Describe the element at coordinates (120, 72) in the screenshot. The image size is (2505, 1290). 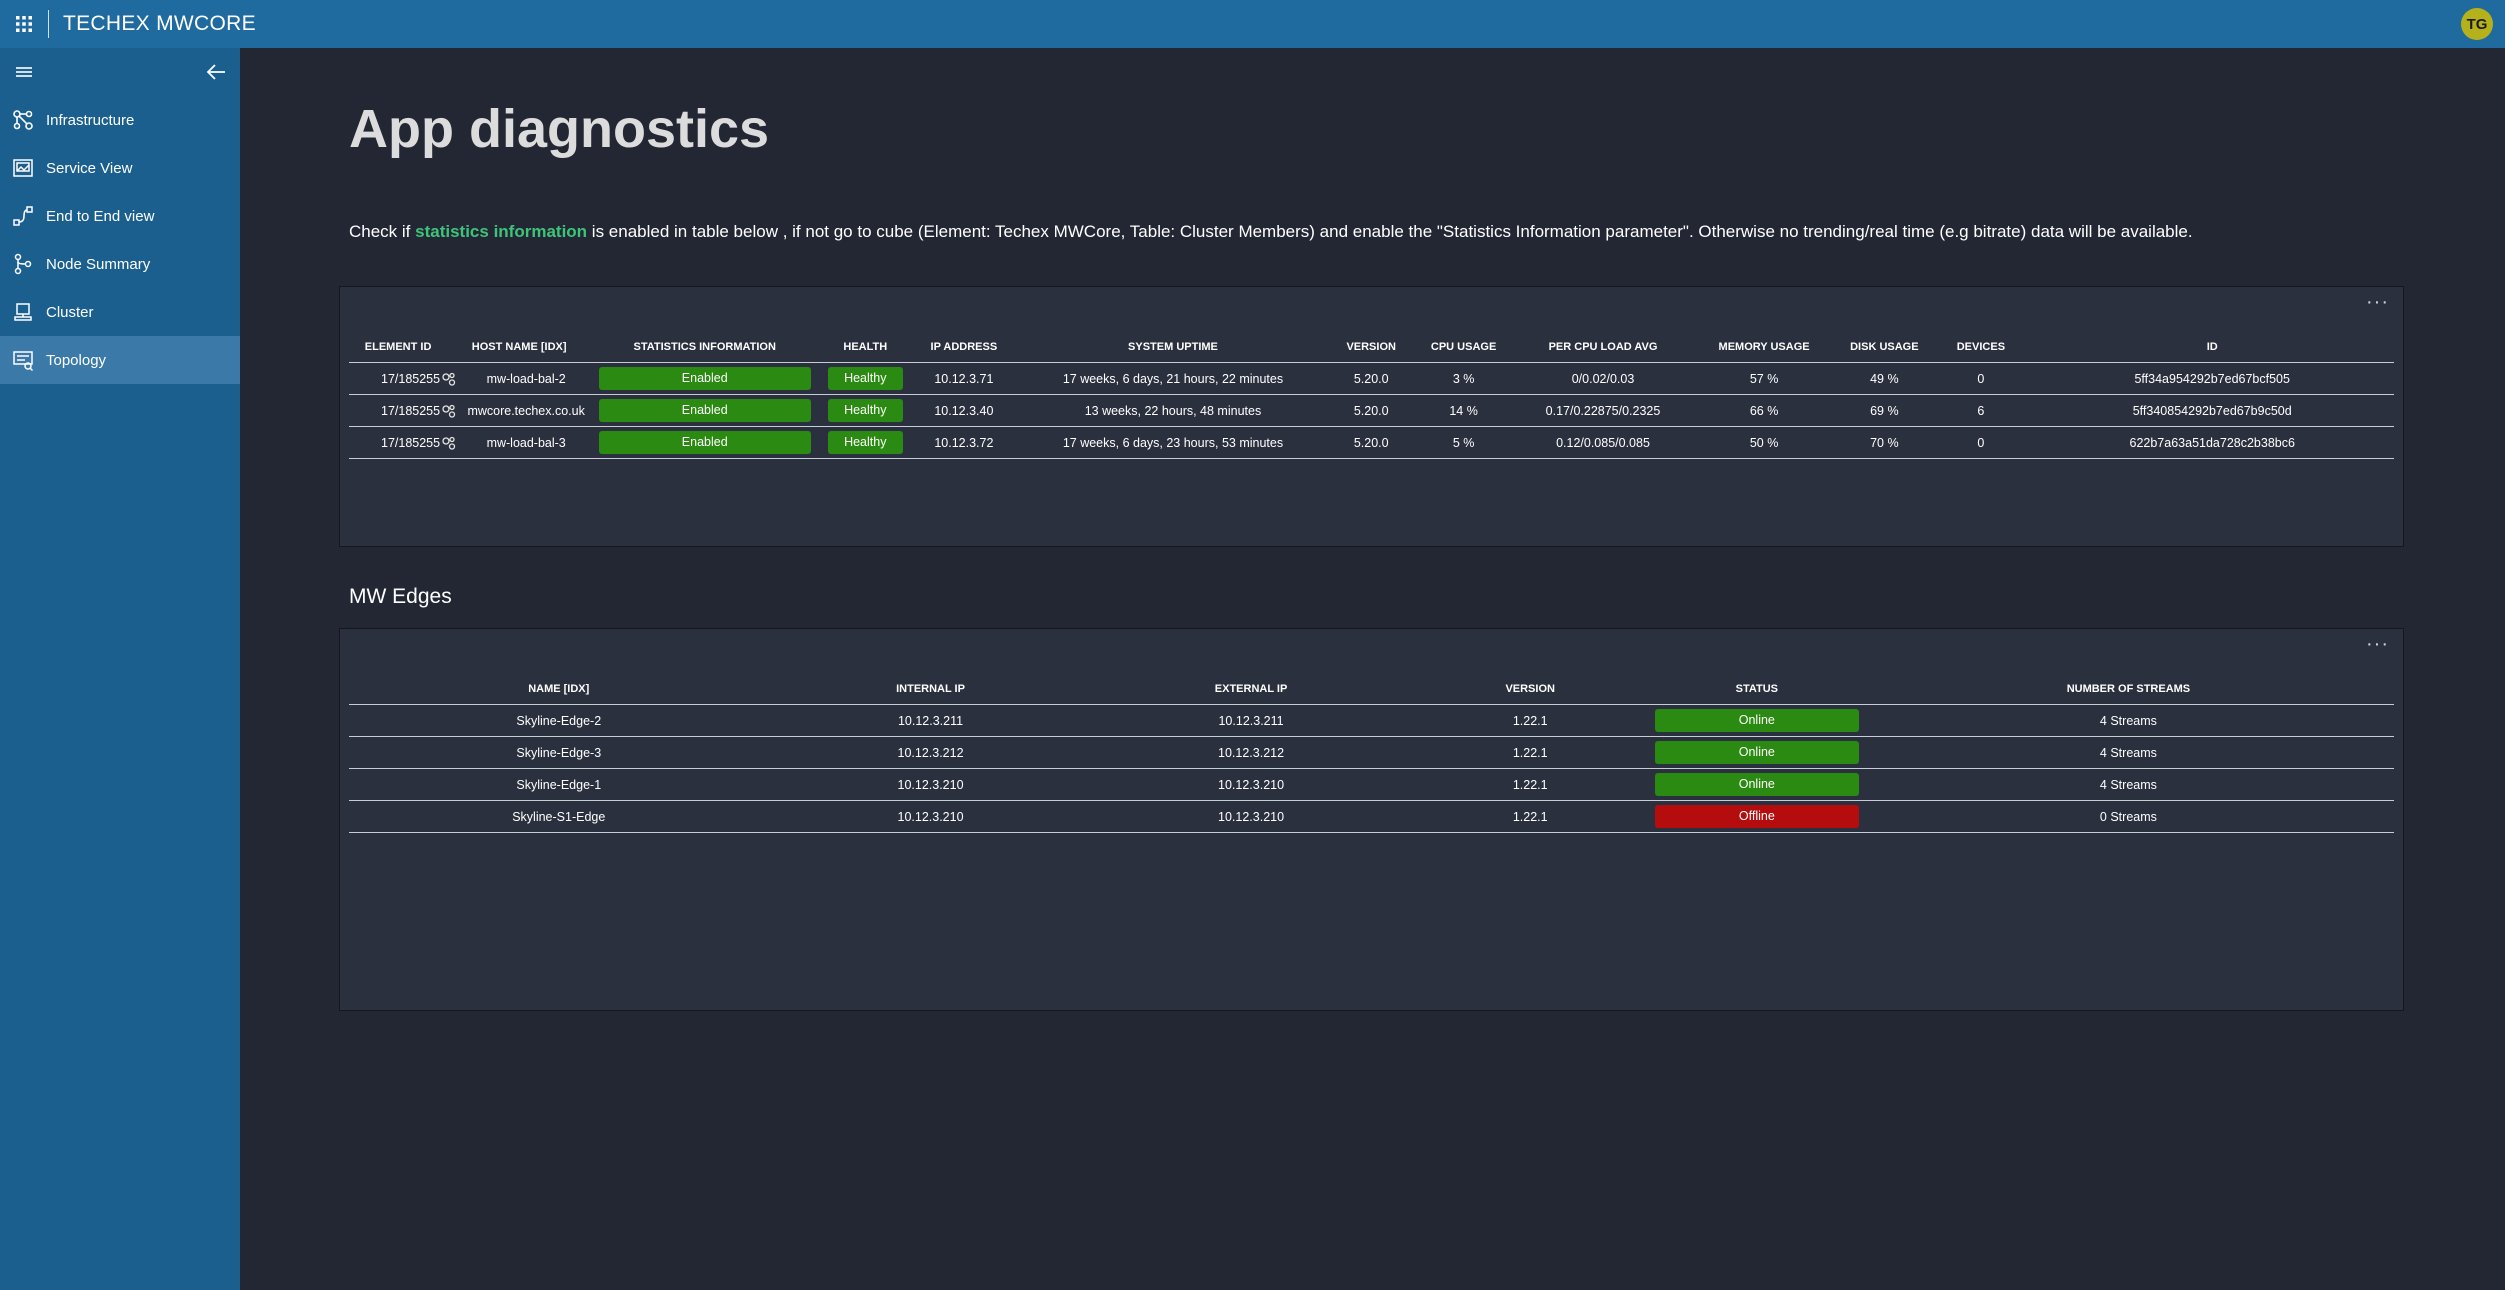
I see `sidebar-header` at that location.